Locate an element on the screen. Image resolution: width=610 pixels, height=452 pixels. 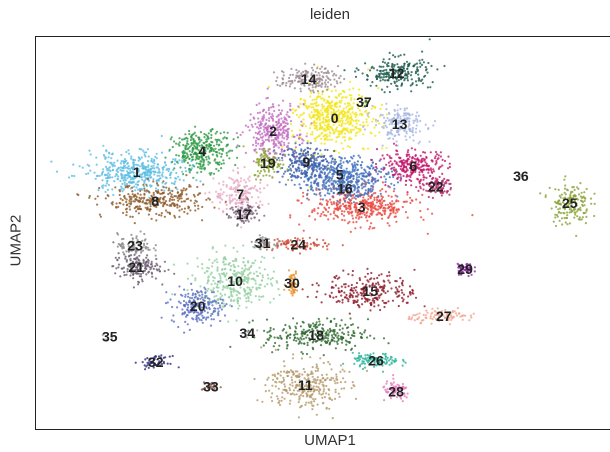
cluster-13-points is located at coordinates (399, 124).